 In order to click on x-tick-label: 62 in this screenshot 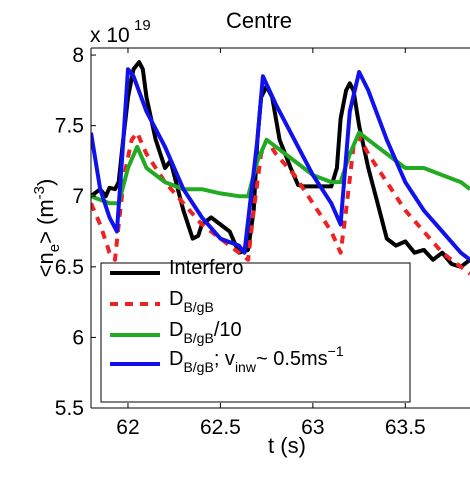, I will do `click(127, 427)`.